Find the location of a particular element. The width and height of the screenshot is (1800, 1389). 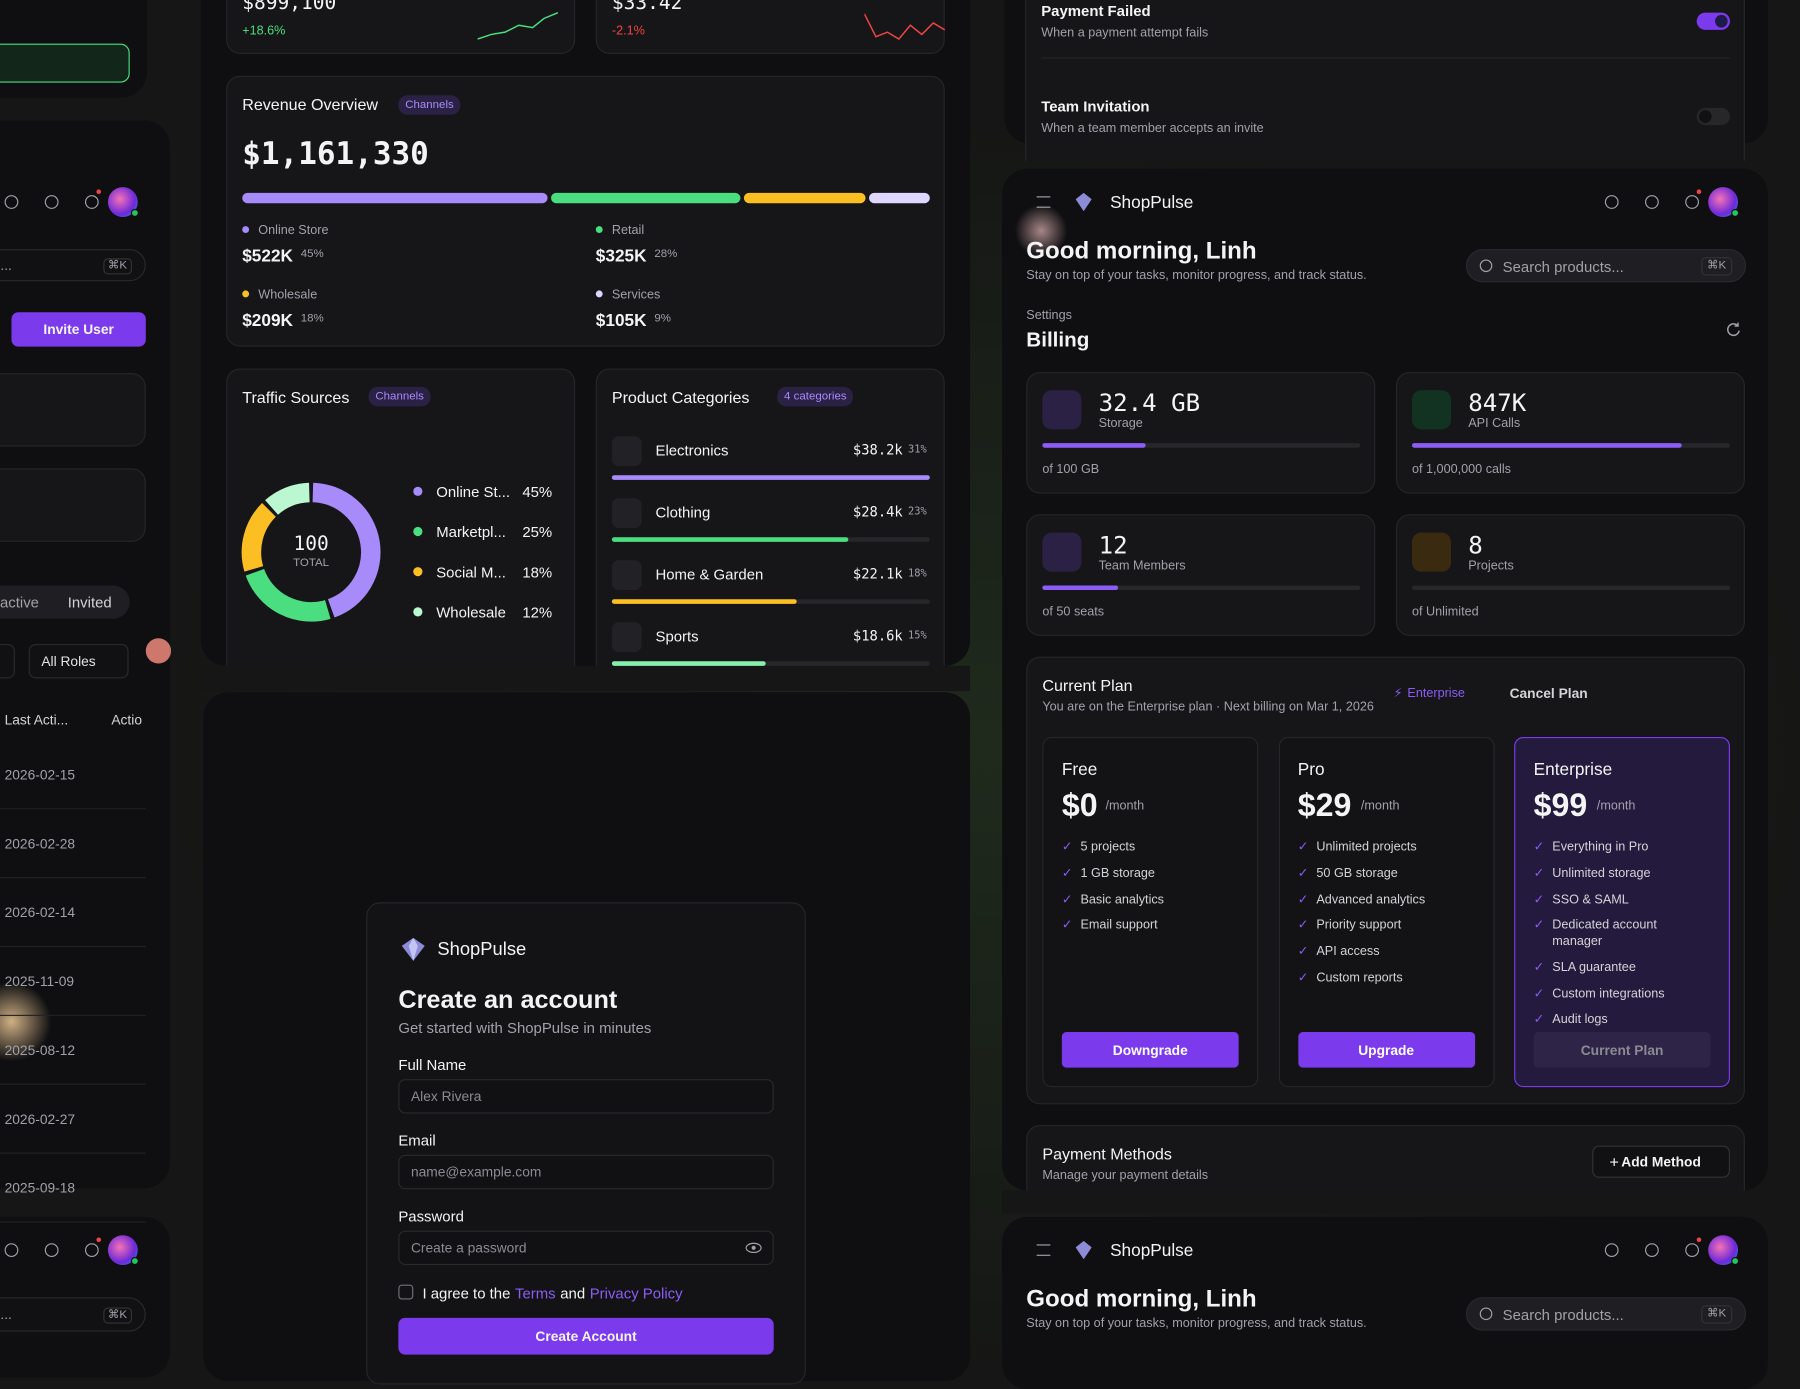

eye-icon is located at coordinates (753, 1248).